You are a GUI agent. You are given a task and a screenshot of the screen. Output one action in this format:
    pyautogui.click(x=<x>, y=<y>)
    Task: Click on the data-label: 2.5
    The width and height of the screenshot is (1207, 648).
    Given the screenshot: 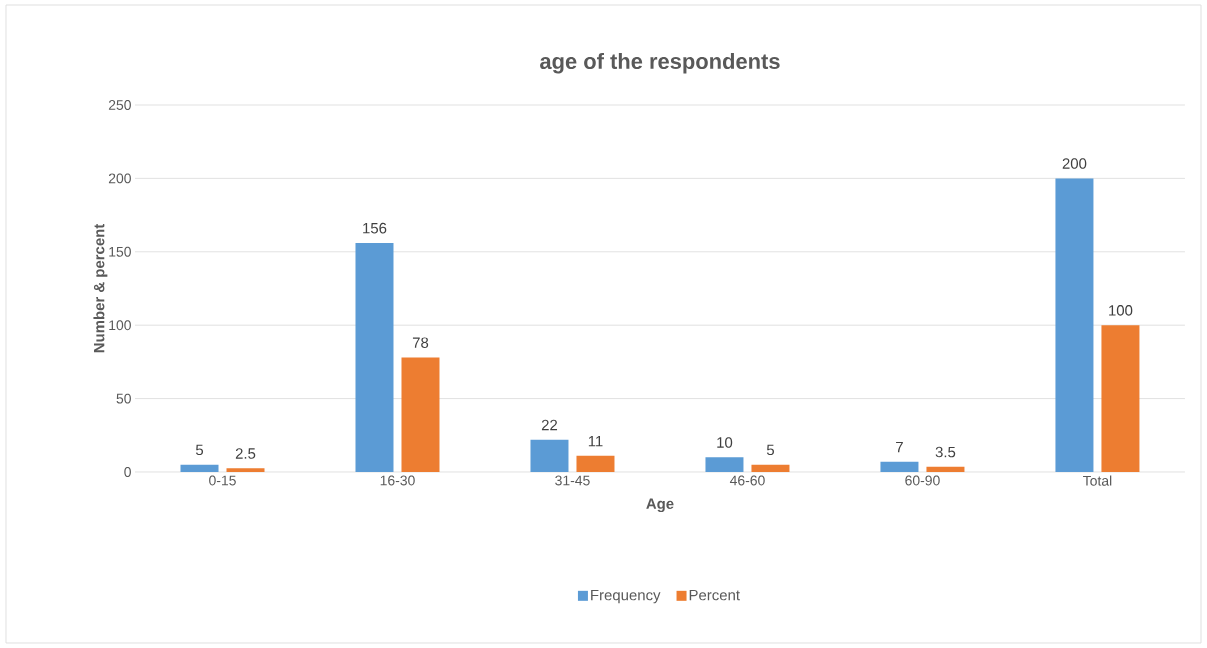 What is the action you would take?
    pyautogui.click(x=245, y=453)
    